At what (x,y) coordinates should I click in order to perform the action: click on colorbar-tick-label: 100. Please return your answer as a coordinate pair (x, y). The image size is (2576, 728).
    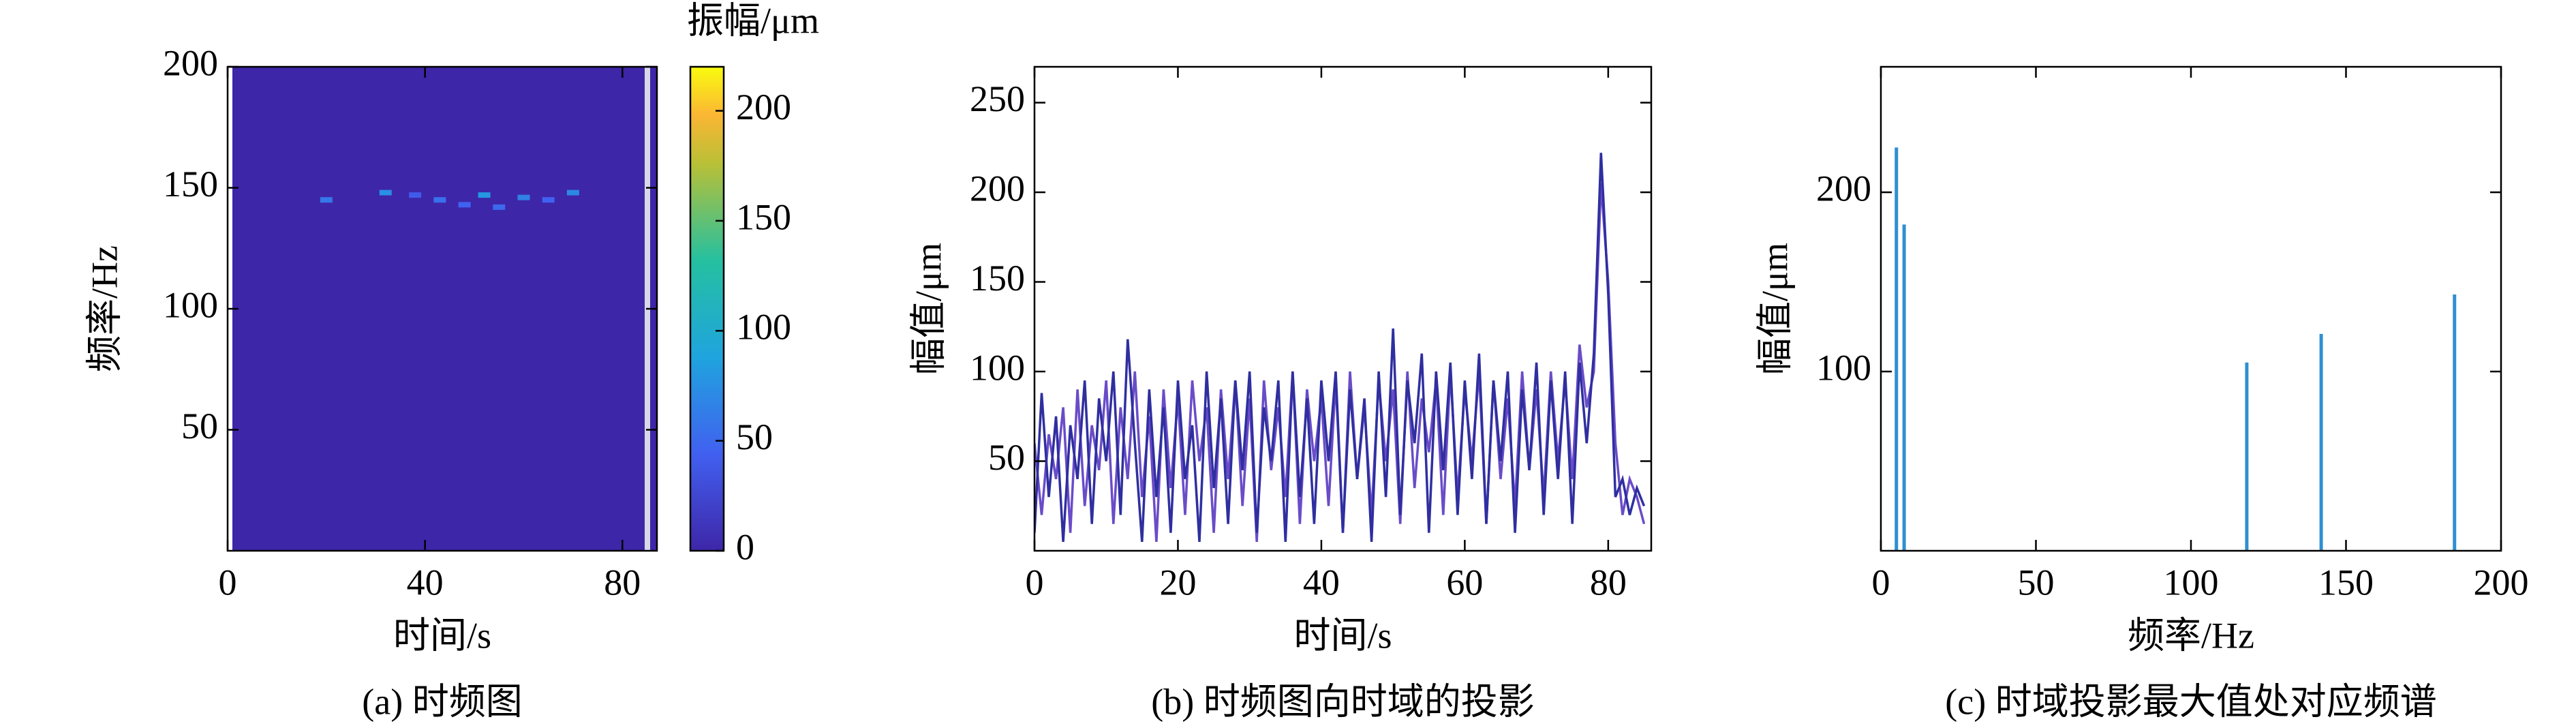
    Looking at the image, I should click on (763, 327).